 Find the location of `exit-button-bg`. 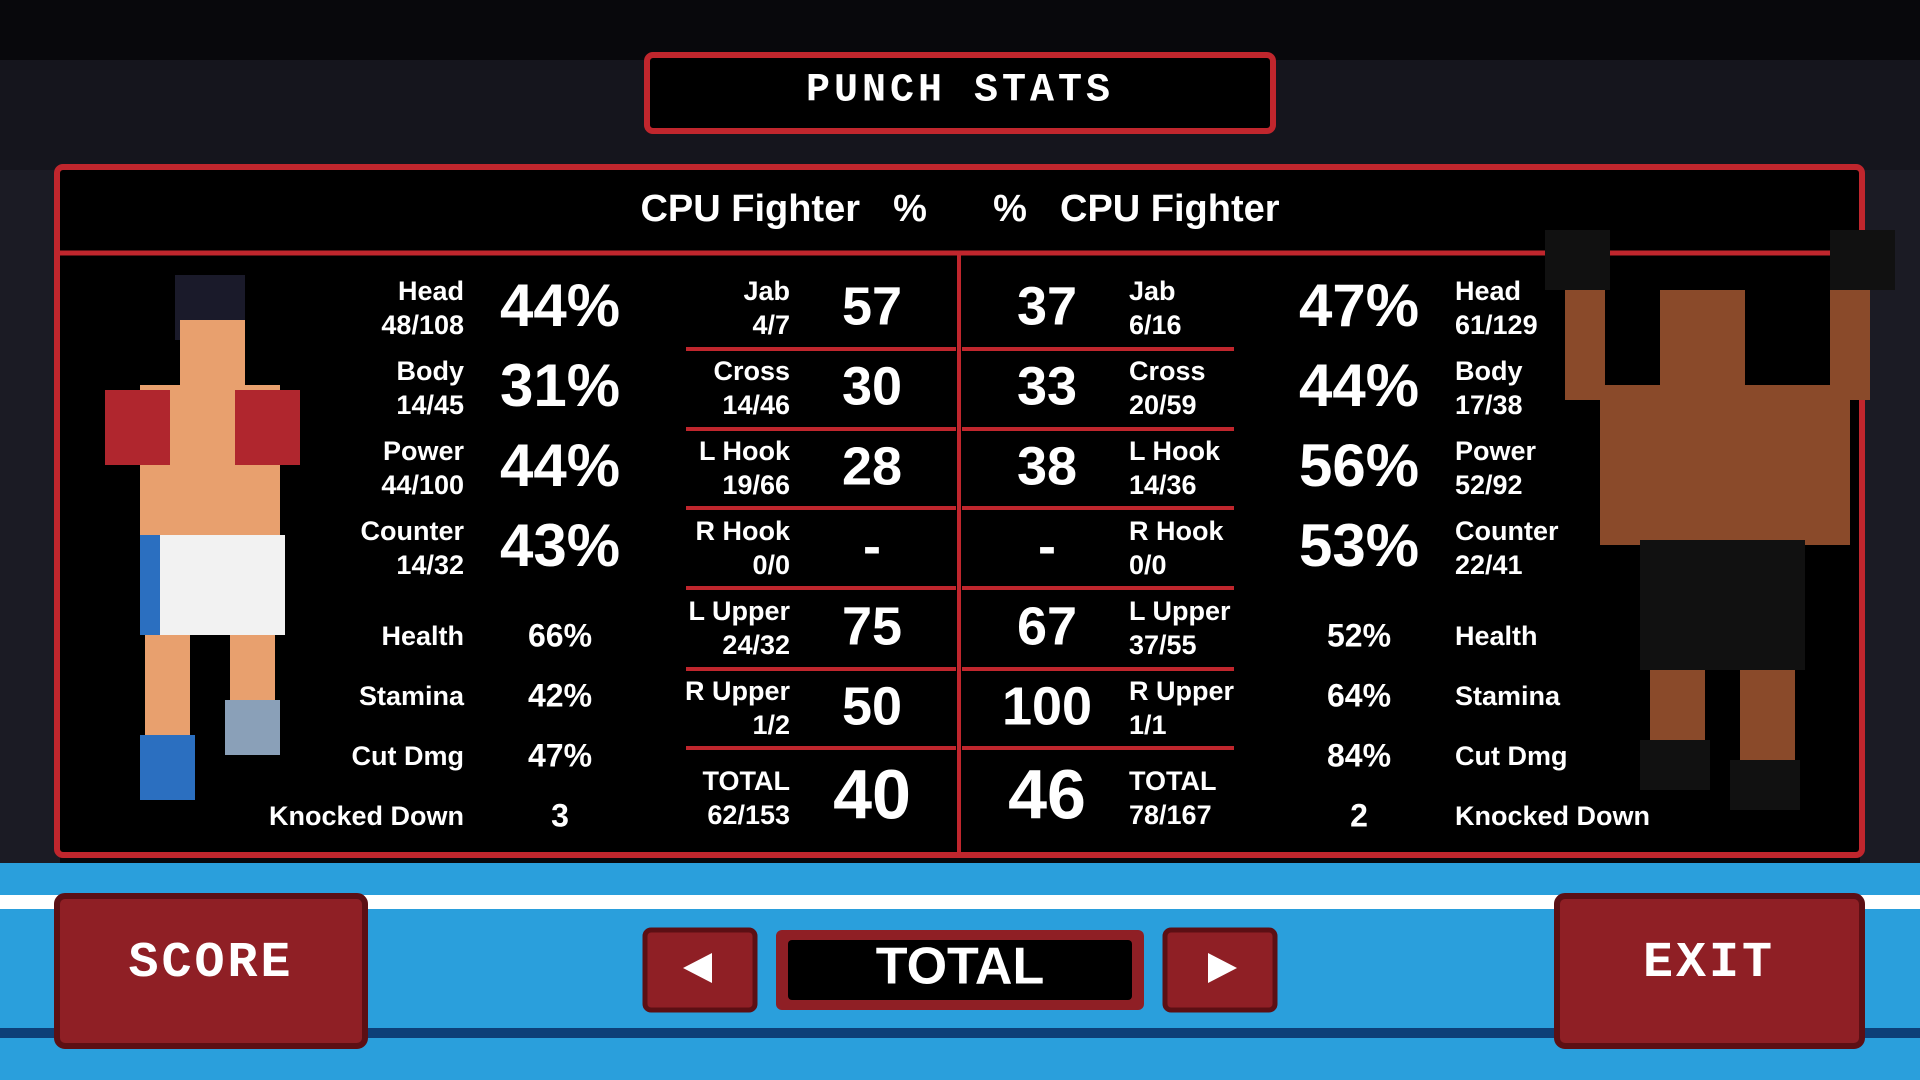

exit-button-bg is located at coordinates (1709, 971).